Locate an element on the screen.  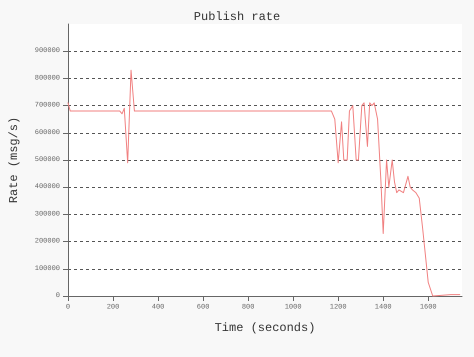
x-axis-title: Time (seconds) is located at coordinates (265, 328).